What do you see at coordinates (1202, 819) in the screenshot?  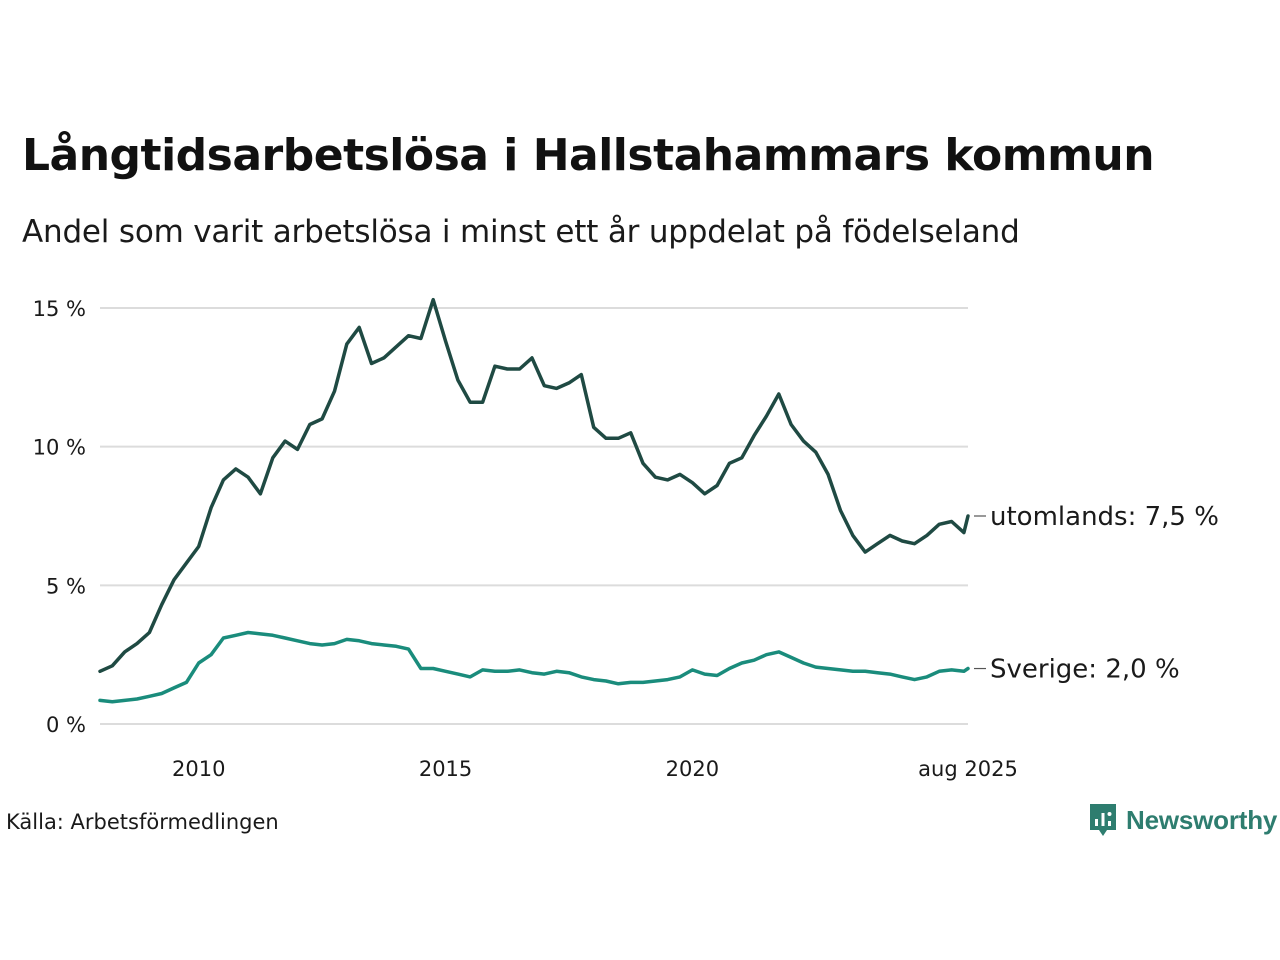 I see `brand-name: Newsworthy` at bounding box center [1202, 819].